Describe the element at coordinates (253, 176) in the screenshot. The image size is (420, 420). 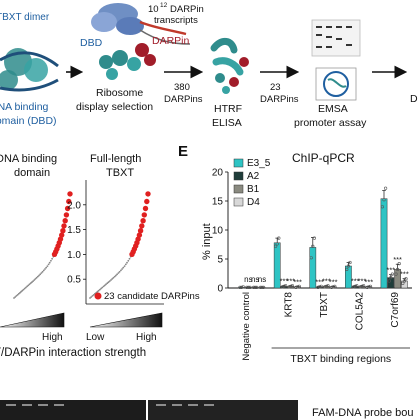
I see `legend-label: A2` at that location.